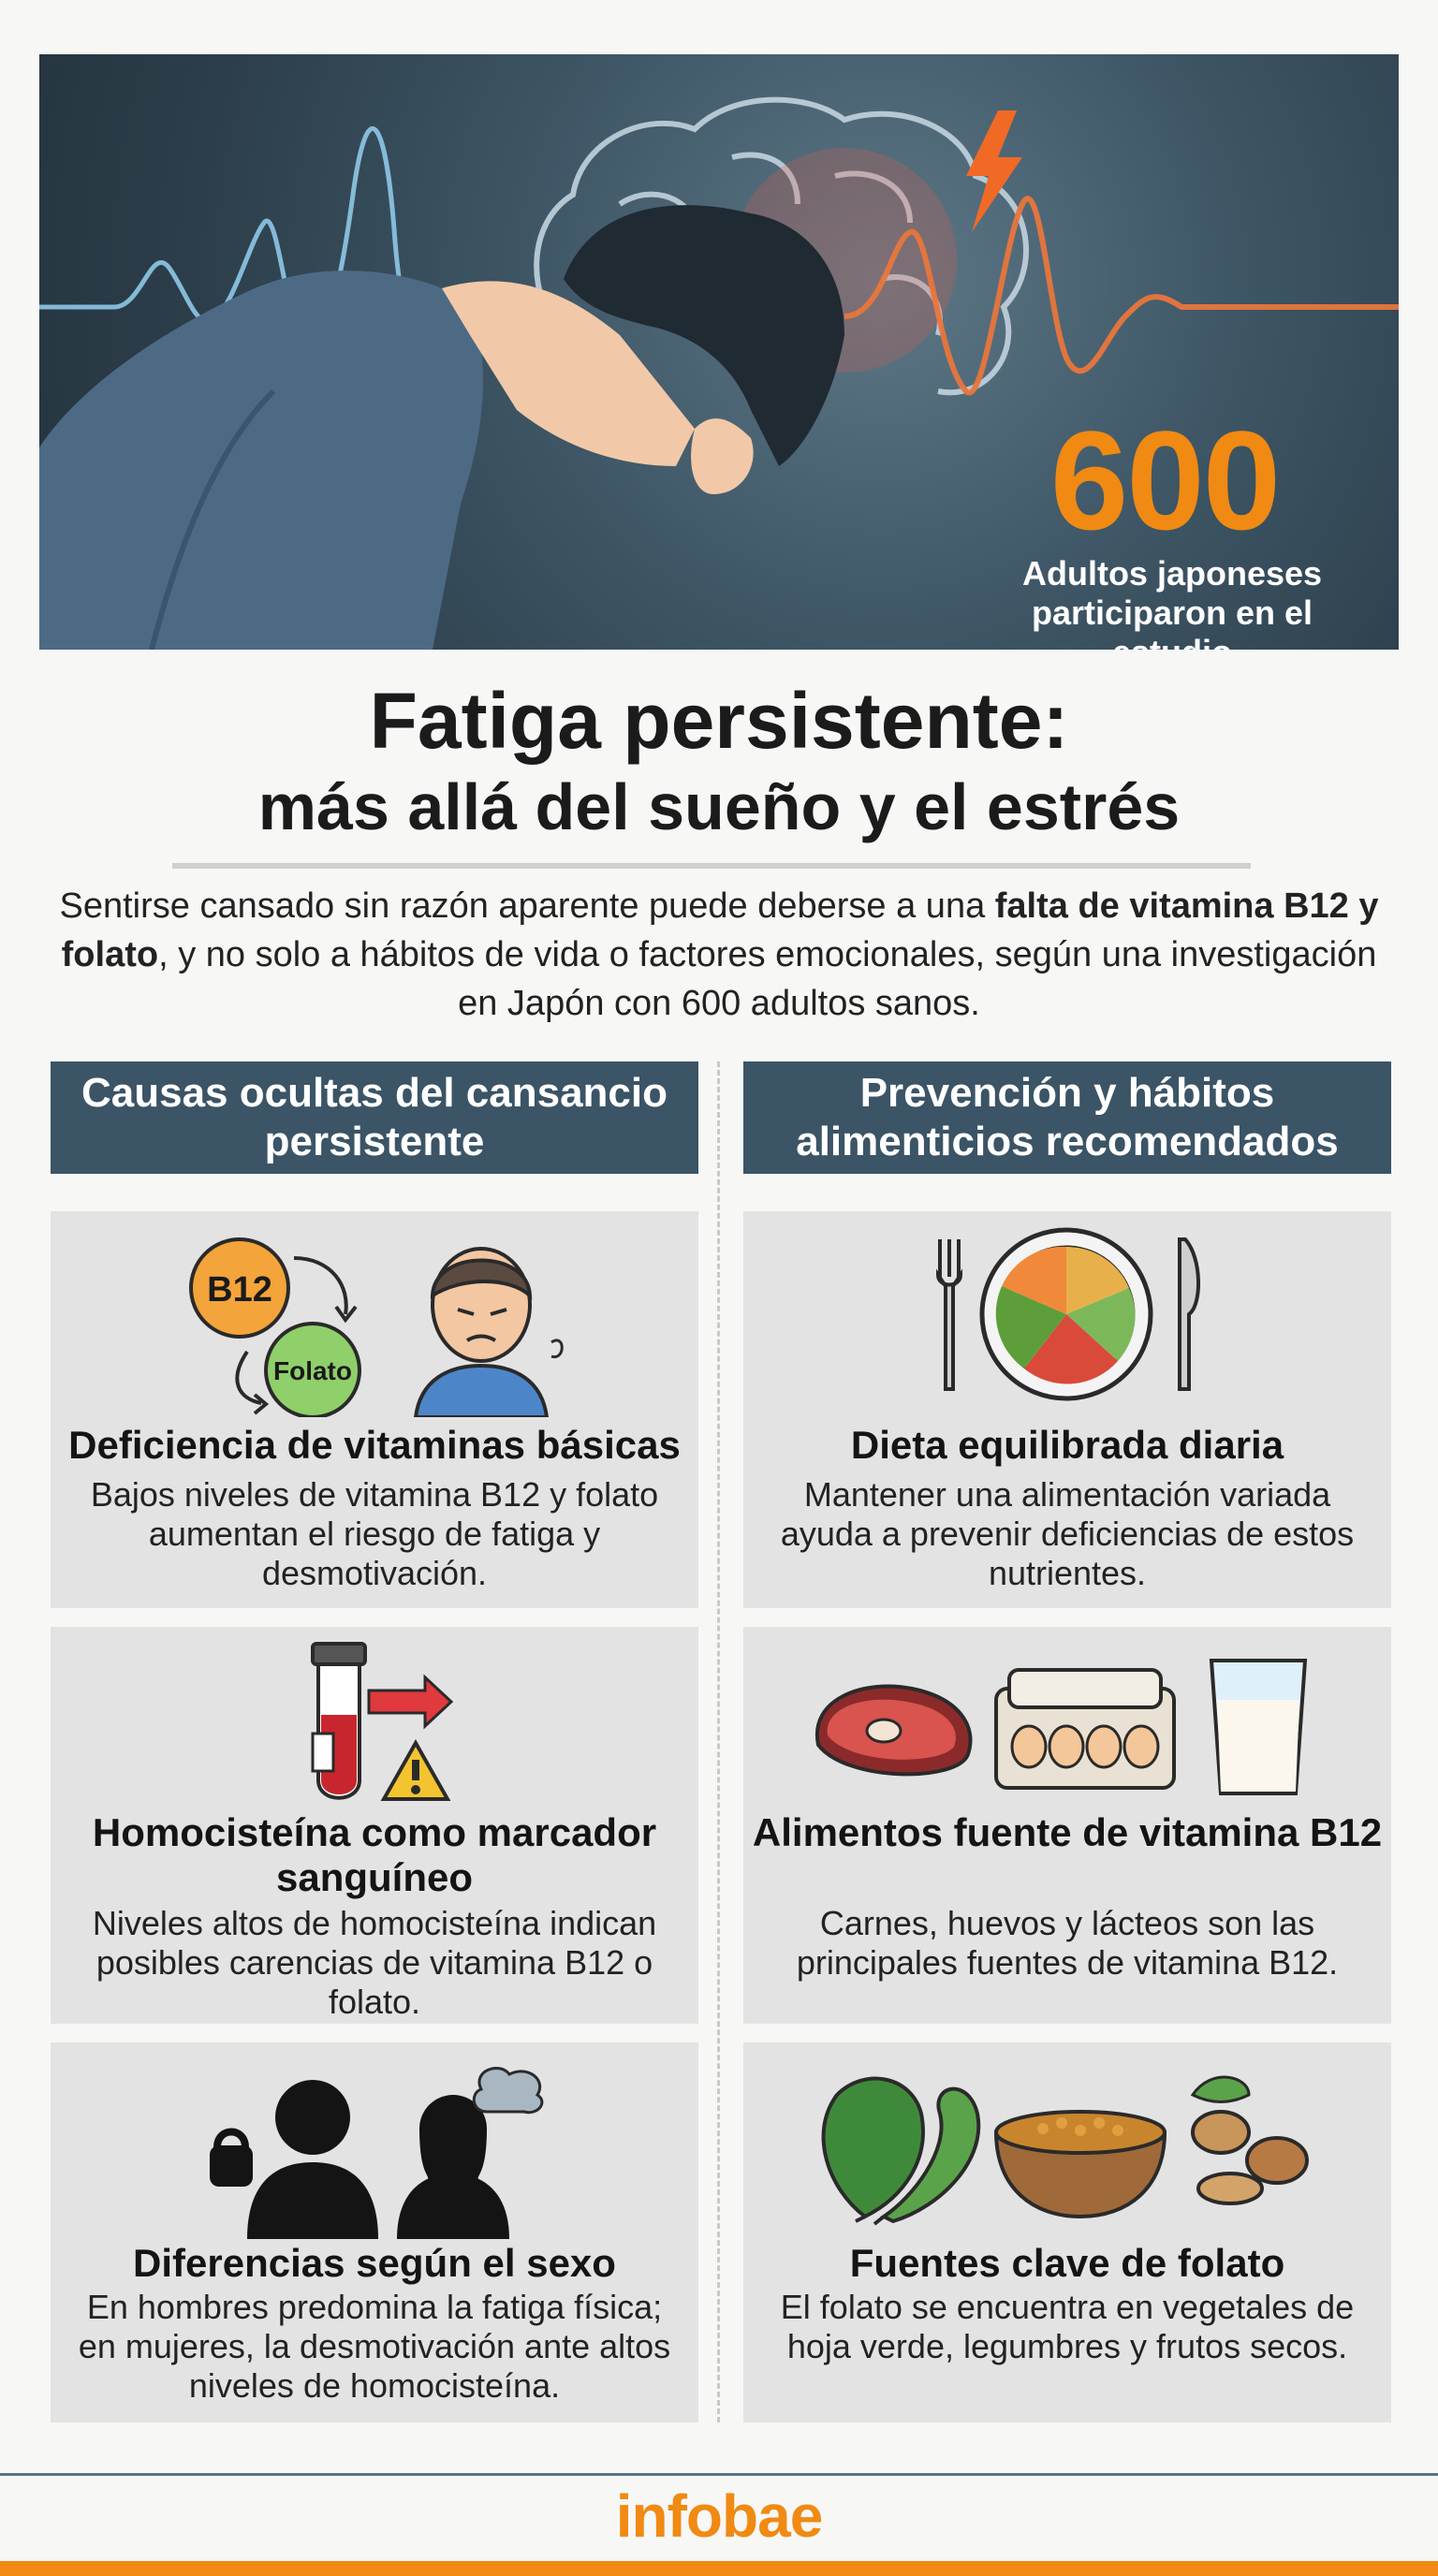 The image size is (1438, 2576). Describe the element at coordinates (719, 2568) in the screenshot. I see `footer-accent-bar` at that location.